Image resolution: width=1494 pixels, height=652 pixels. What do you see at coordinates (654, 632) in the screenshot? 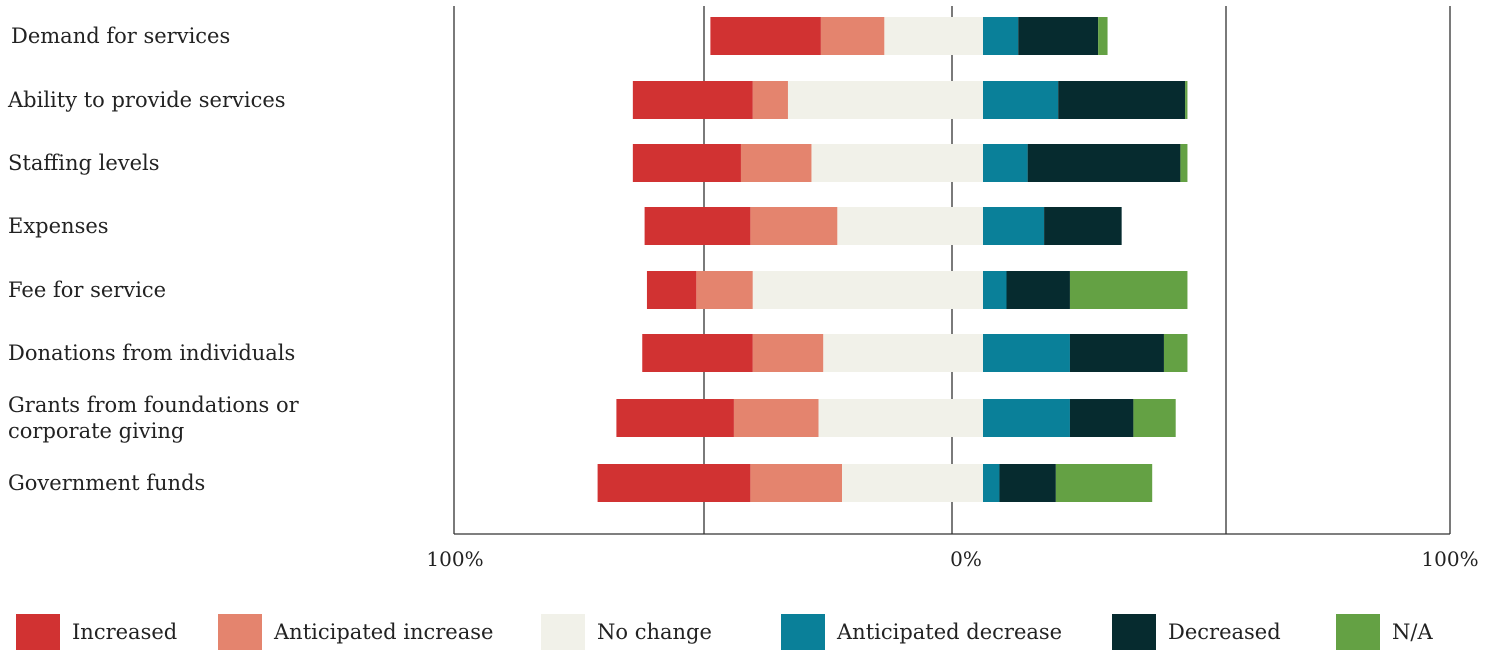
I see `legend-label-no-change: No change` at bounding box center [654, 632].